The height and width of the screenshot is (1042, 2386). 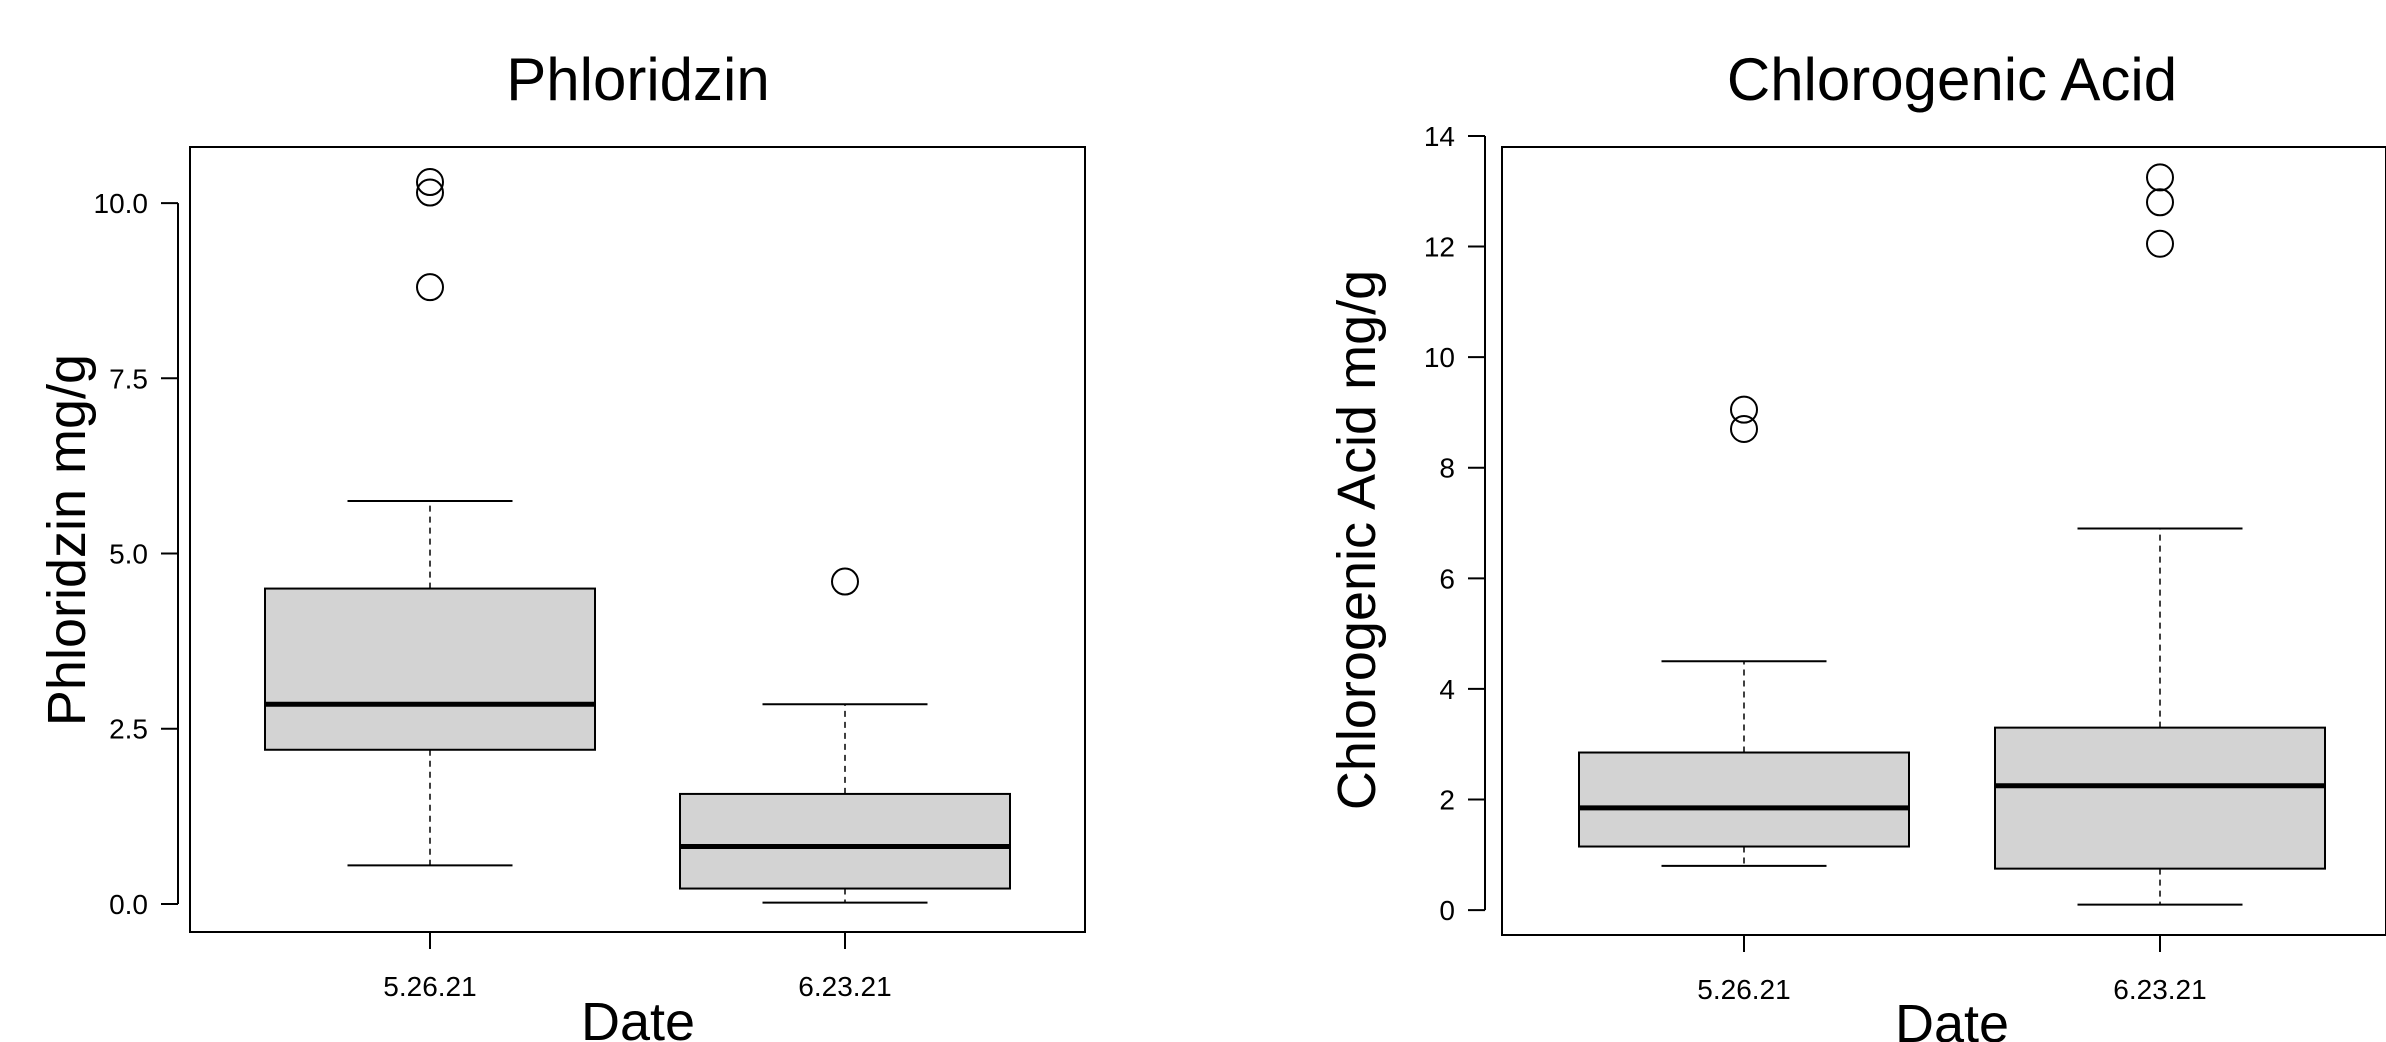 What do you see at coordinates (1439, 136) in the screenshot?
I see `y-tick-label: 14` at bounding box center [1439, 136].